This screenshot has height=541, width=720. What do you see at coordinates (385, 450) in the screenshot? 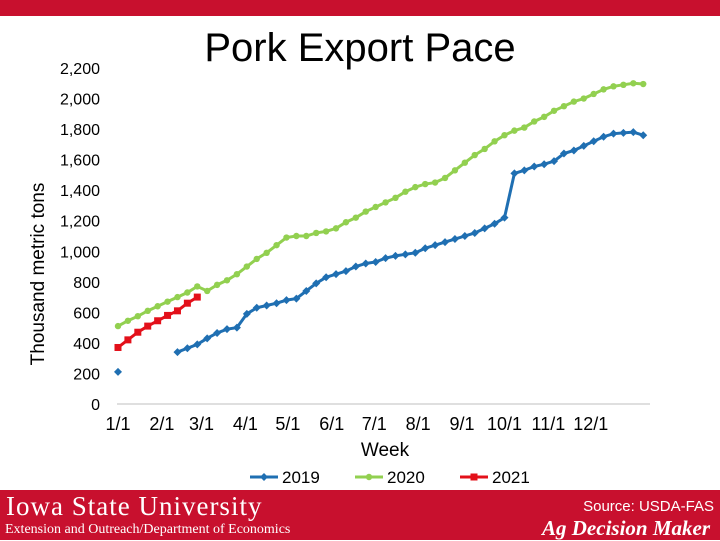
I see `x-axis-label: Week` at bounding box center [385, 450].